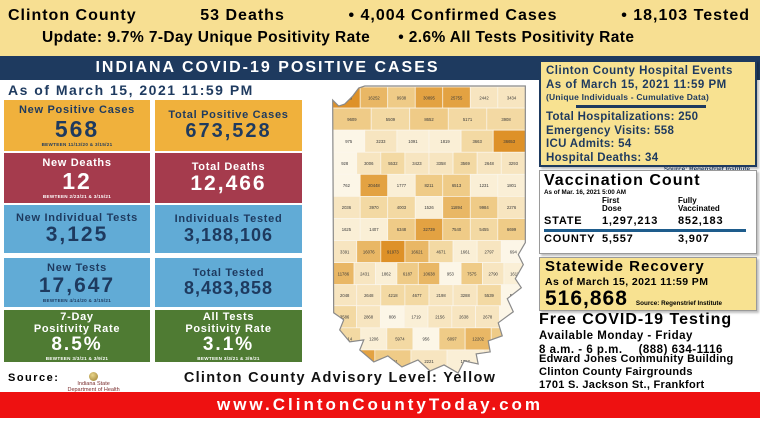 The height and width of the screenshot is (428, 760). I want to click on stat-value: 12,466, so click(228, 184).